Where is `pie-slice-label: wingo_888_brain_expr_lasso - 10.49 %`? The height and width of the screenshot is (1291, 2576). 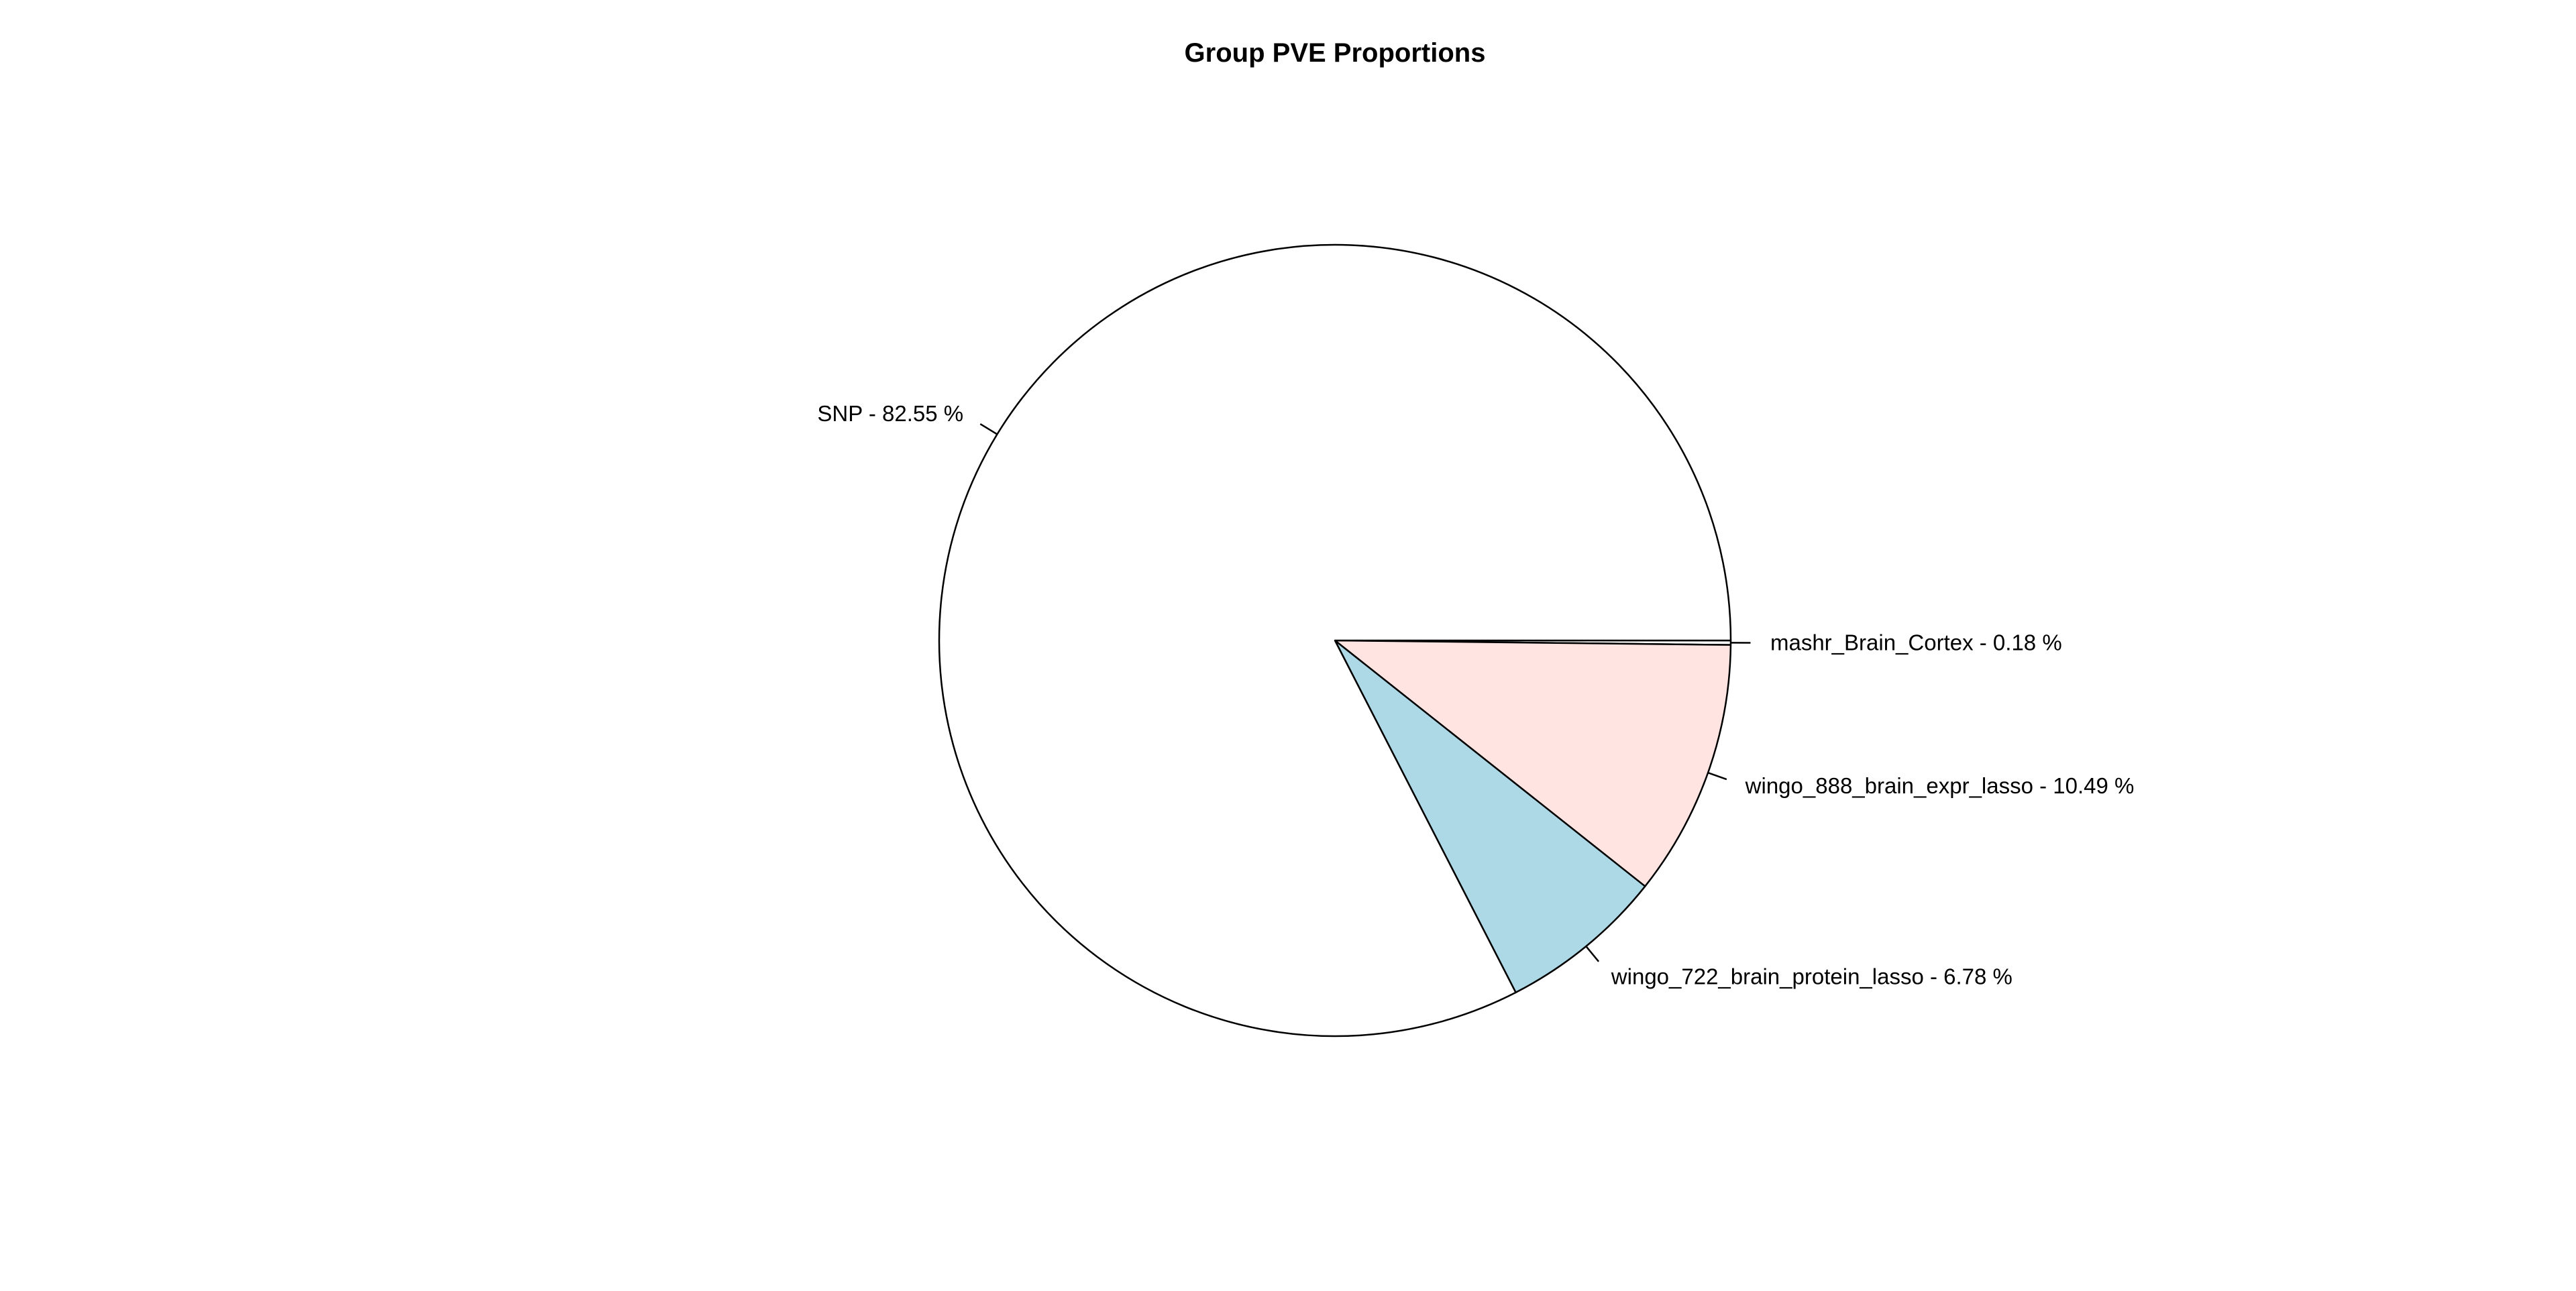 pie-slice-label: wingo_888_brain_expr_lasso - 10.49 % is located at coordinates (1940, 785).